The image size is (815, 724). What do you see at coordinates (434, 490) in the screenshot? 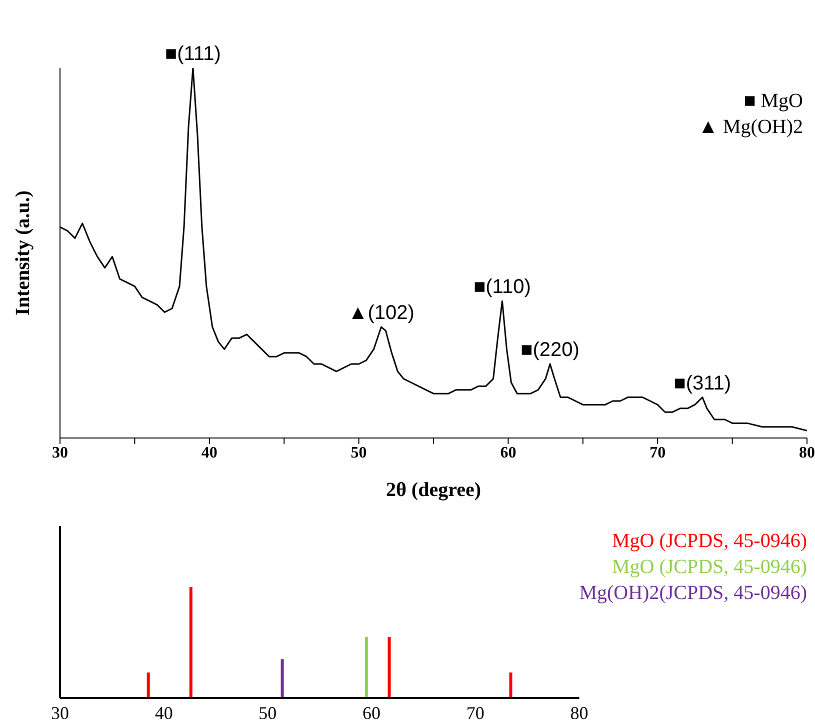
I see `x-axis-title: 2θ (degree)` at bounding box center [434, 490].